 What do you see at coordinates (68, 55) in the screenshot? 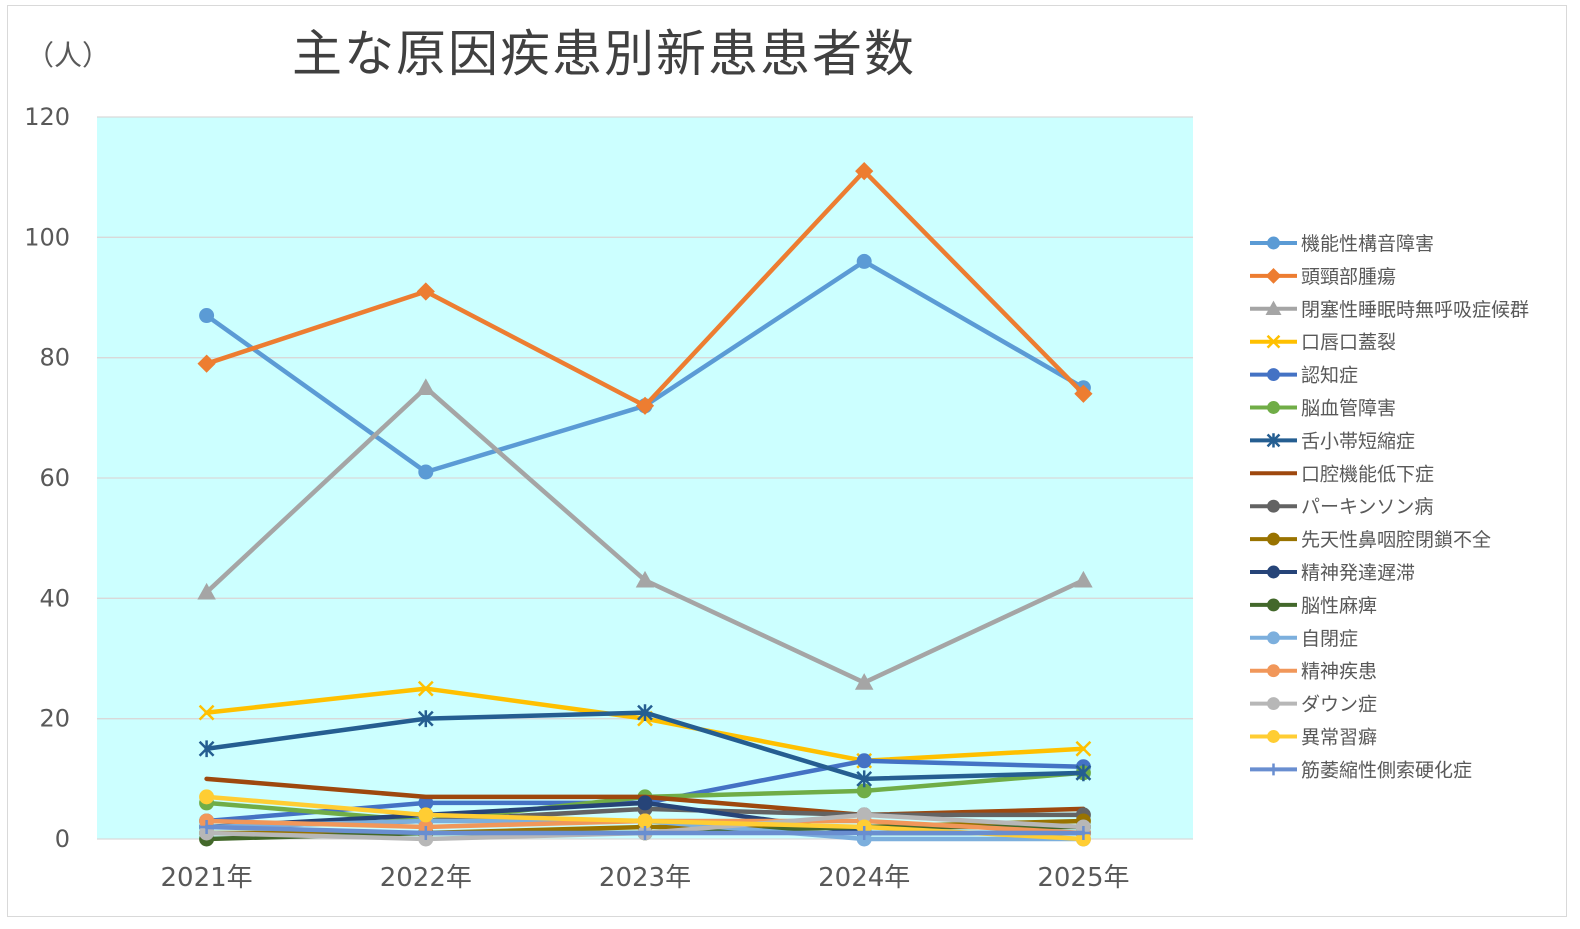
I see `y-axis-unit-label: （人）` at bounding box center [68, 55].